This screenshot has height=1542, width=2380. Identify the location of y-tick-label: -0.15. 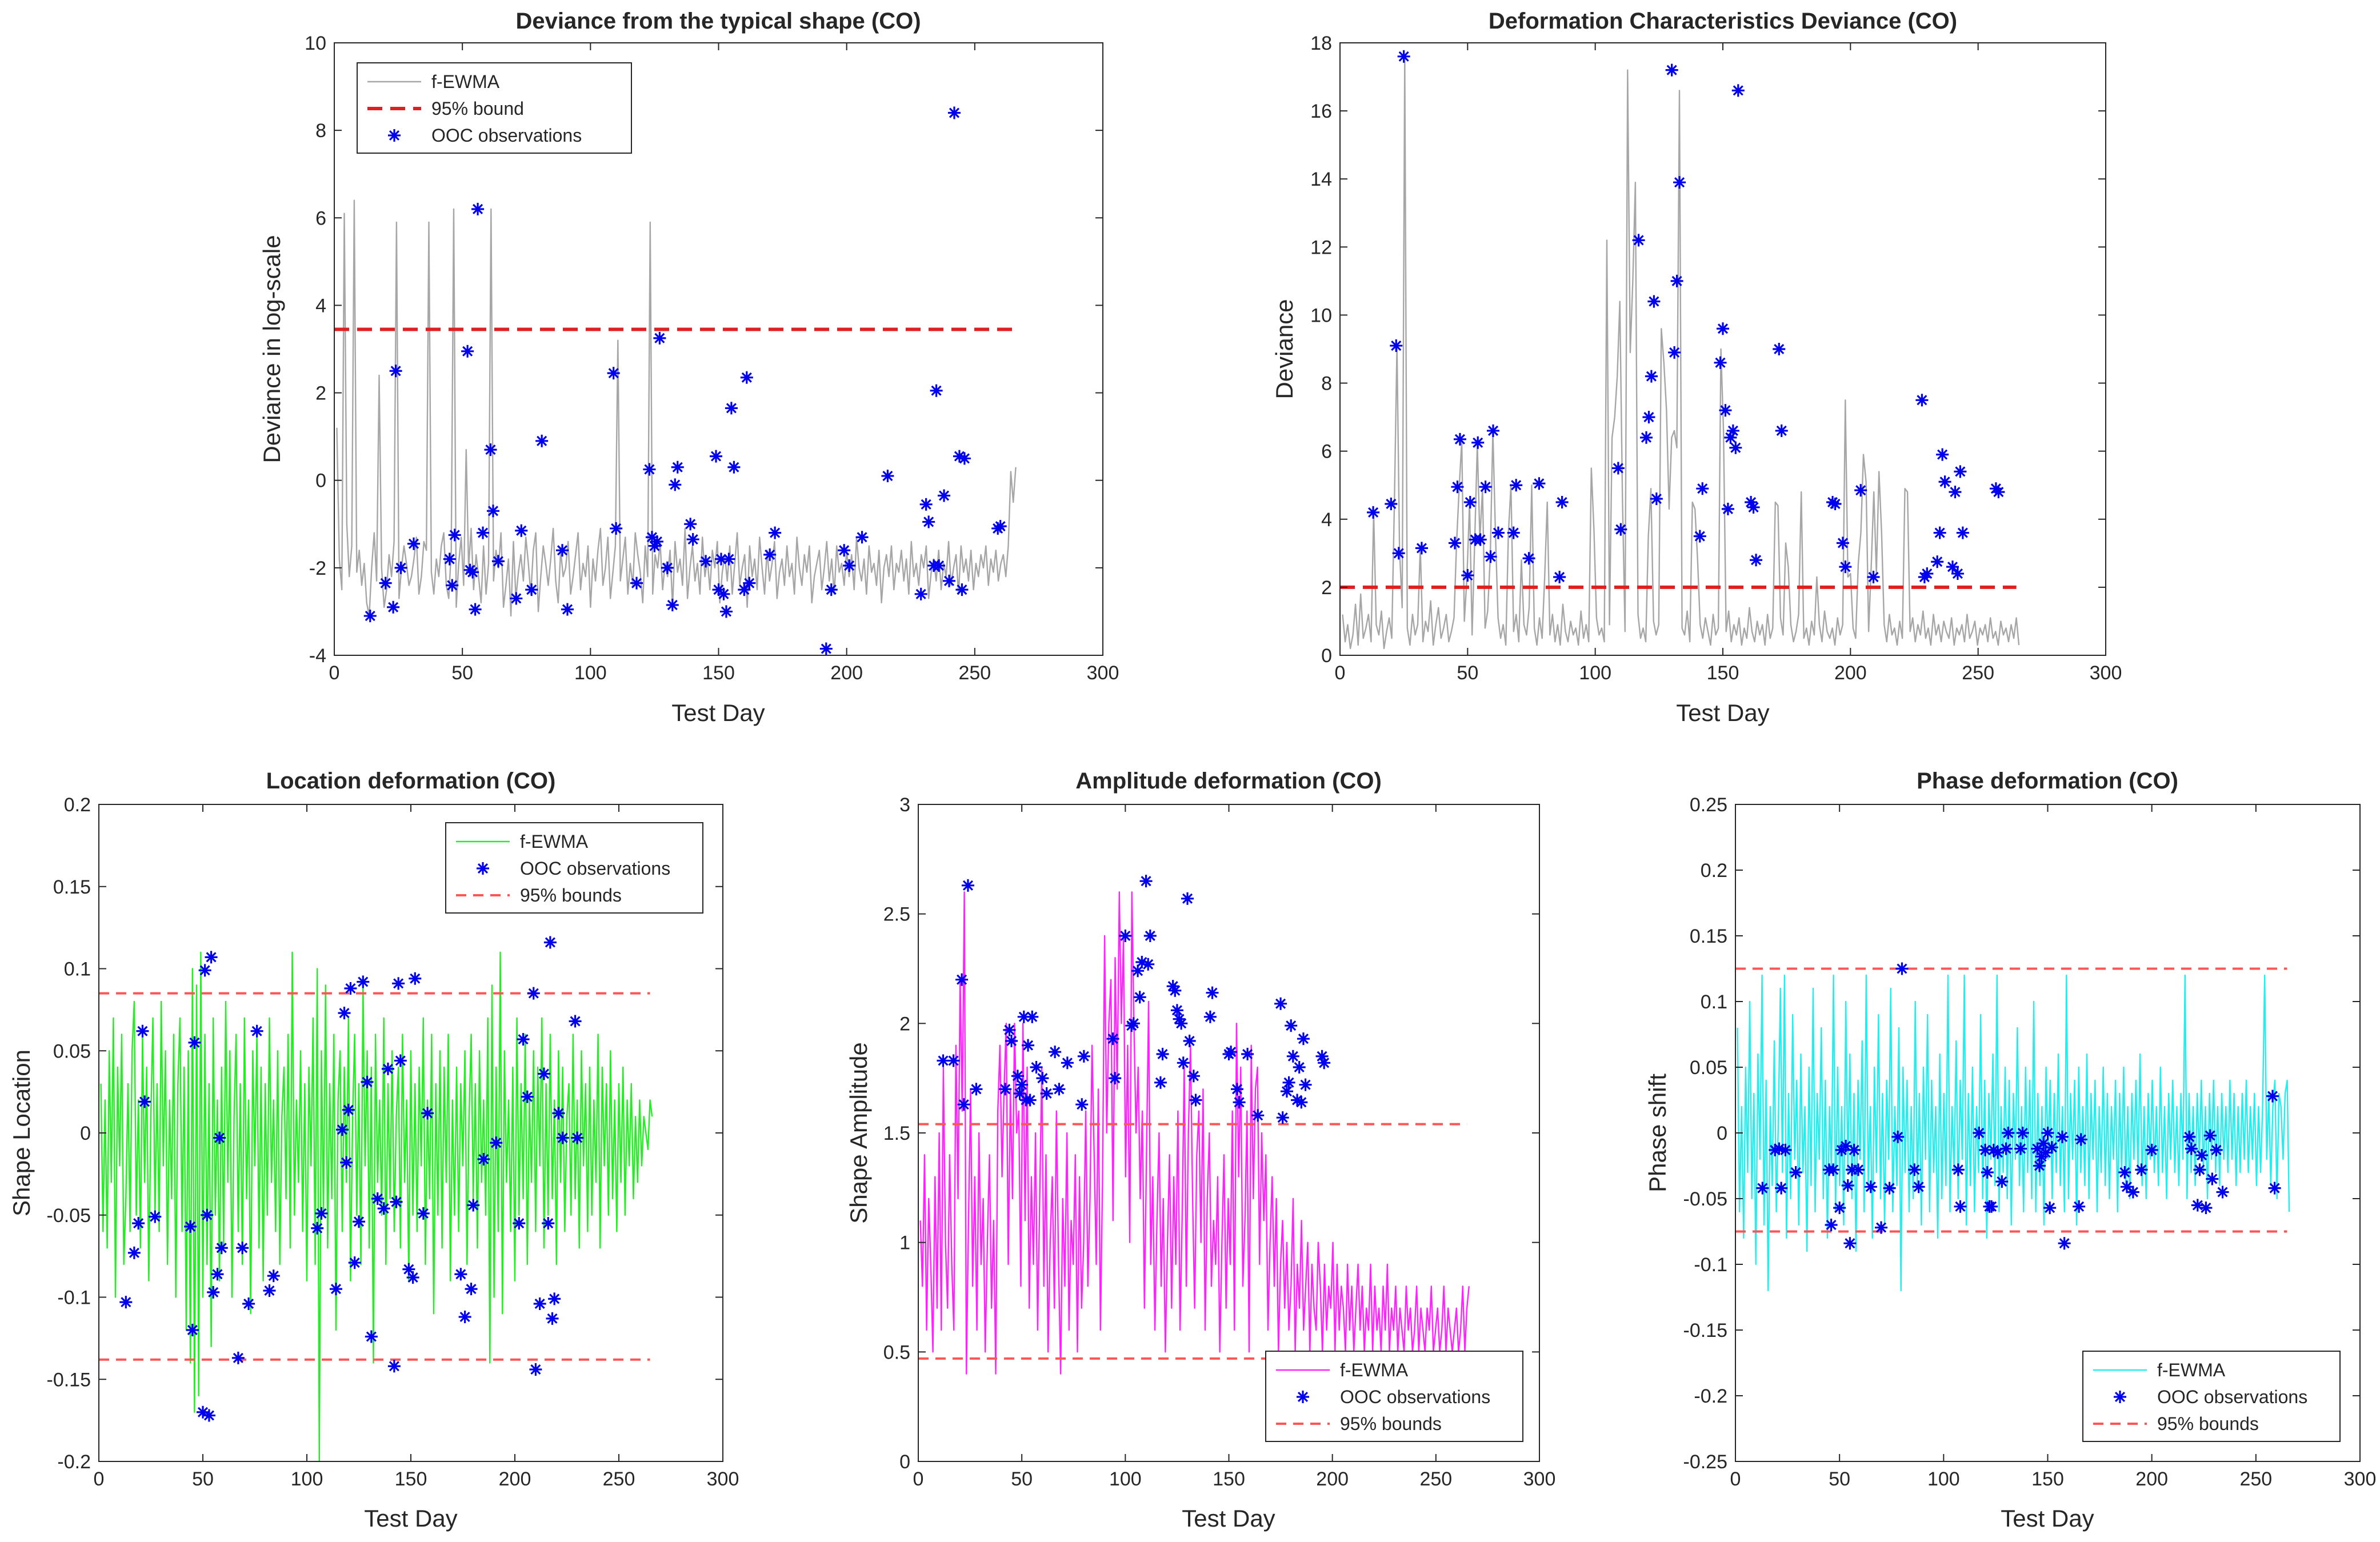
(1705, 1330).